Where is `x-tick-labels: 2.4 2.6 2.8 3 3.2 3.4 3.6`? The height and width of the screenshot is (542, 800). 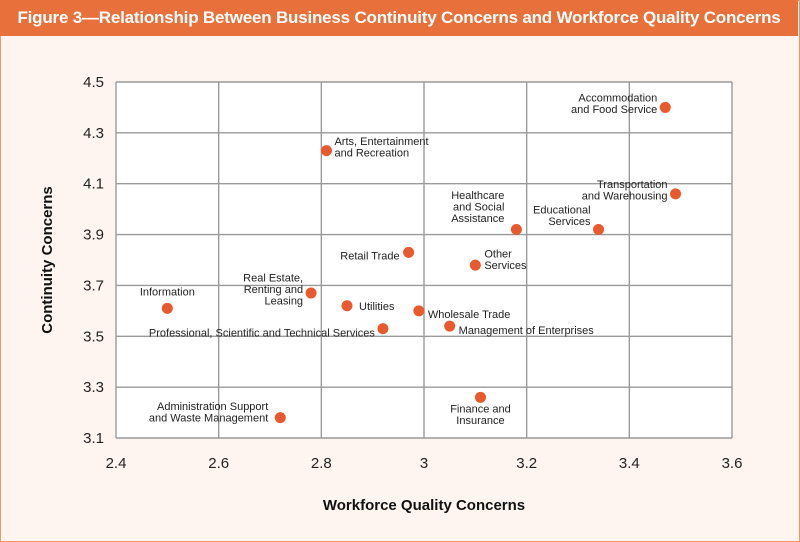 x-tick-labels: 2.4 2.6 2.8 3 3.2 3.4 3.6 is located at coordinates (424, 463).